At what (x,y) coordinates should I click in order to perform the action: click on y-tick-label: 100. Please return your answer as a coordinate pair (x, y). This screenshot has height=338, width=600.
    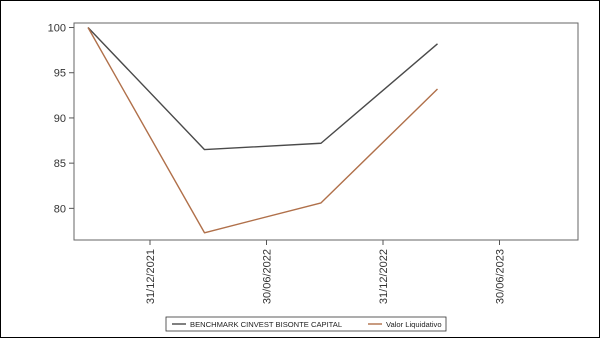
    Looking at the image, I should click on (57, 29).